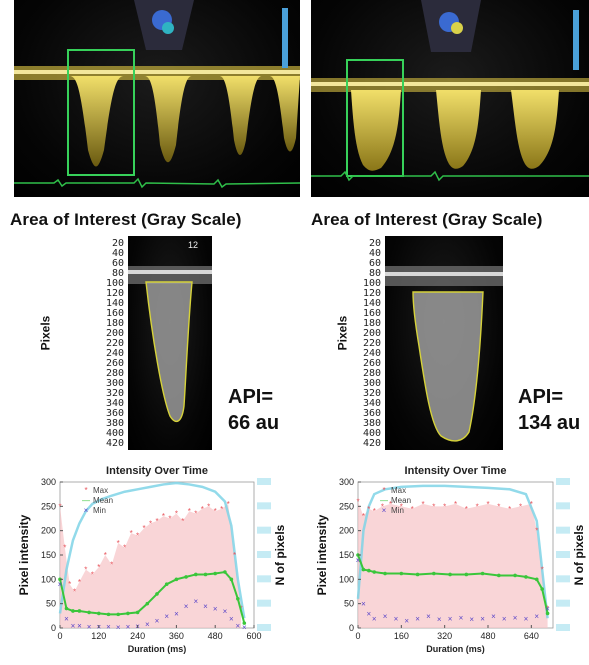 The height and width of the screenshot is (665, 589). I want to click on x-tick-label: 0, so click(357, 636).